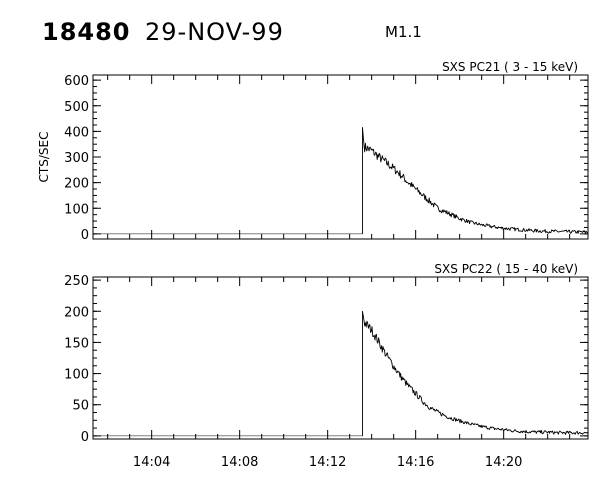 Image resolution: width=600 pixels, height=480 pixels. What do you see at coordinates (76, 132) in the screenshot?
I see `y-tick-label: 400` at bounding box center [76, 132].